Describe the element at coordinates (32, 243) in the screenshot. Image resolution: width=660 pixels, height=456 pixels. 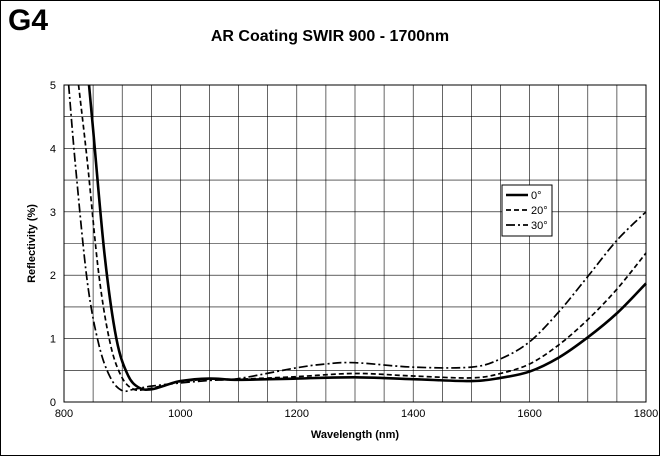
I see `y-axis-label: Reflectivity (%)` at that location.